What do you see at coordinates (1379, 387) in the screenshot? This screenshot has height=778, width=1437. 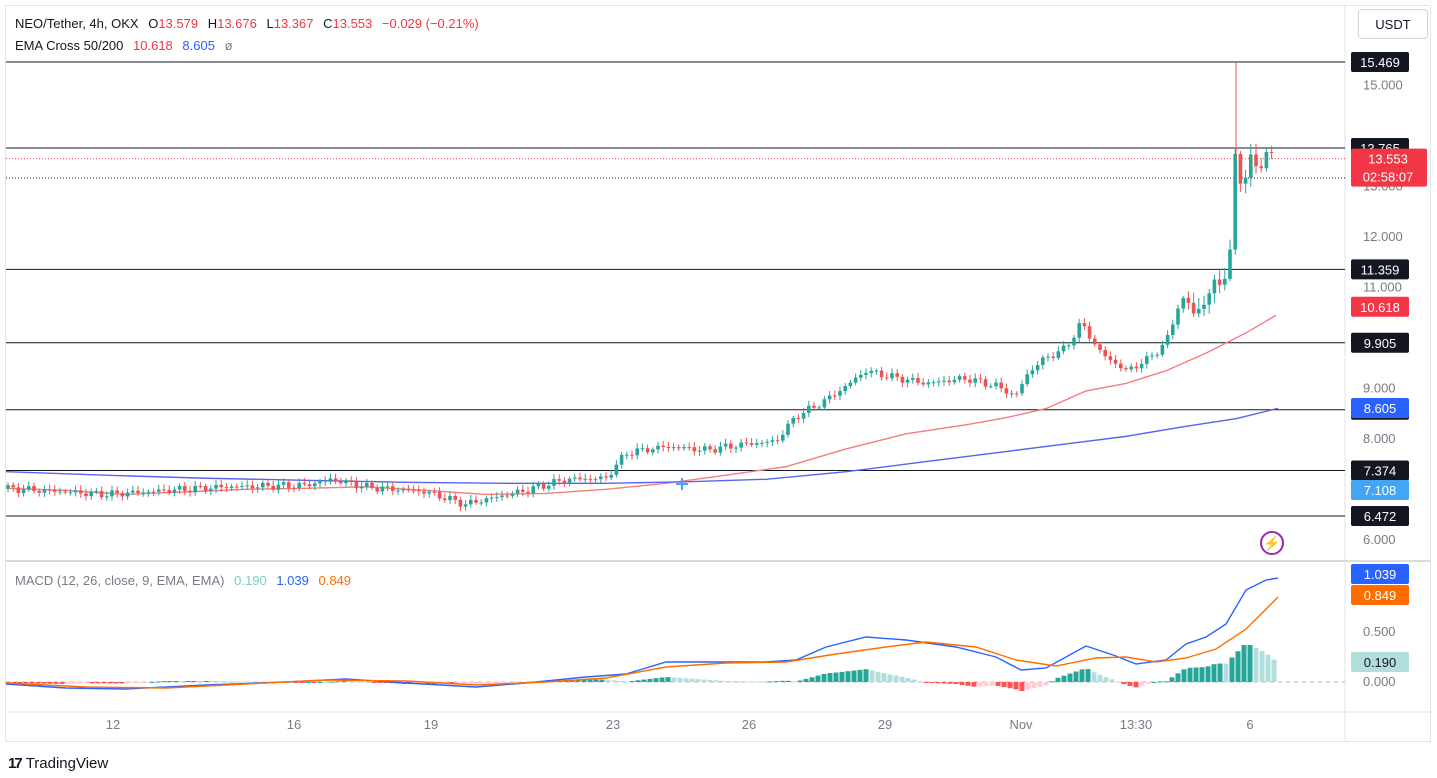 I see `price-tick-label: 9.000` at bounding box center [1379, 387].